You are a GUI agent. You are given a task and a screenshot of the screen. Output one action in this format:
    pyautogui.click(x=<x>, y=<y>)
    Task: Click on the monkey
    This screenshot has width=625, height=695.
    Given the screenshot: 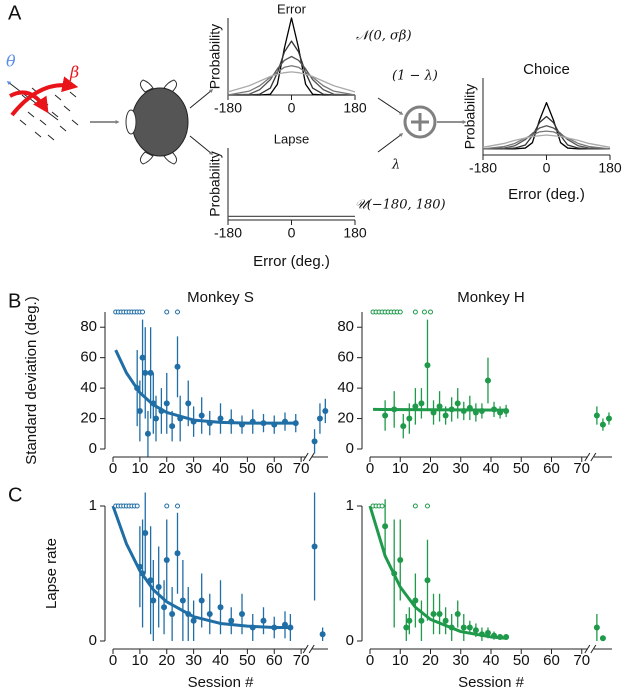 What is the action you would take?
    pyautogui.click(x=157, y=122)
    